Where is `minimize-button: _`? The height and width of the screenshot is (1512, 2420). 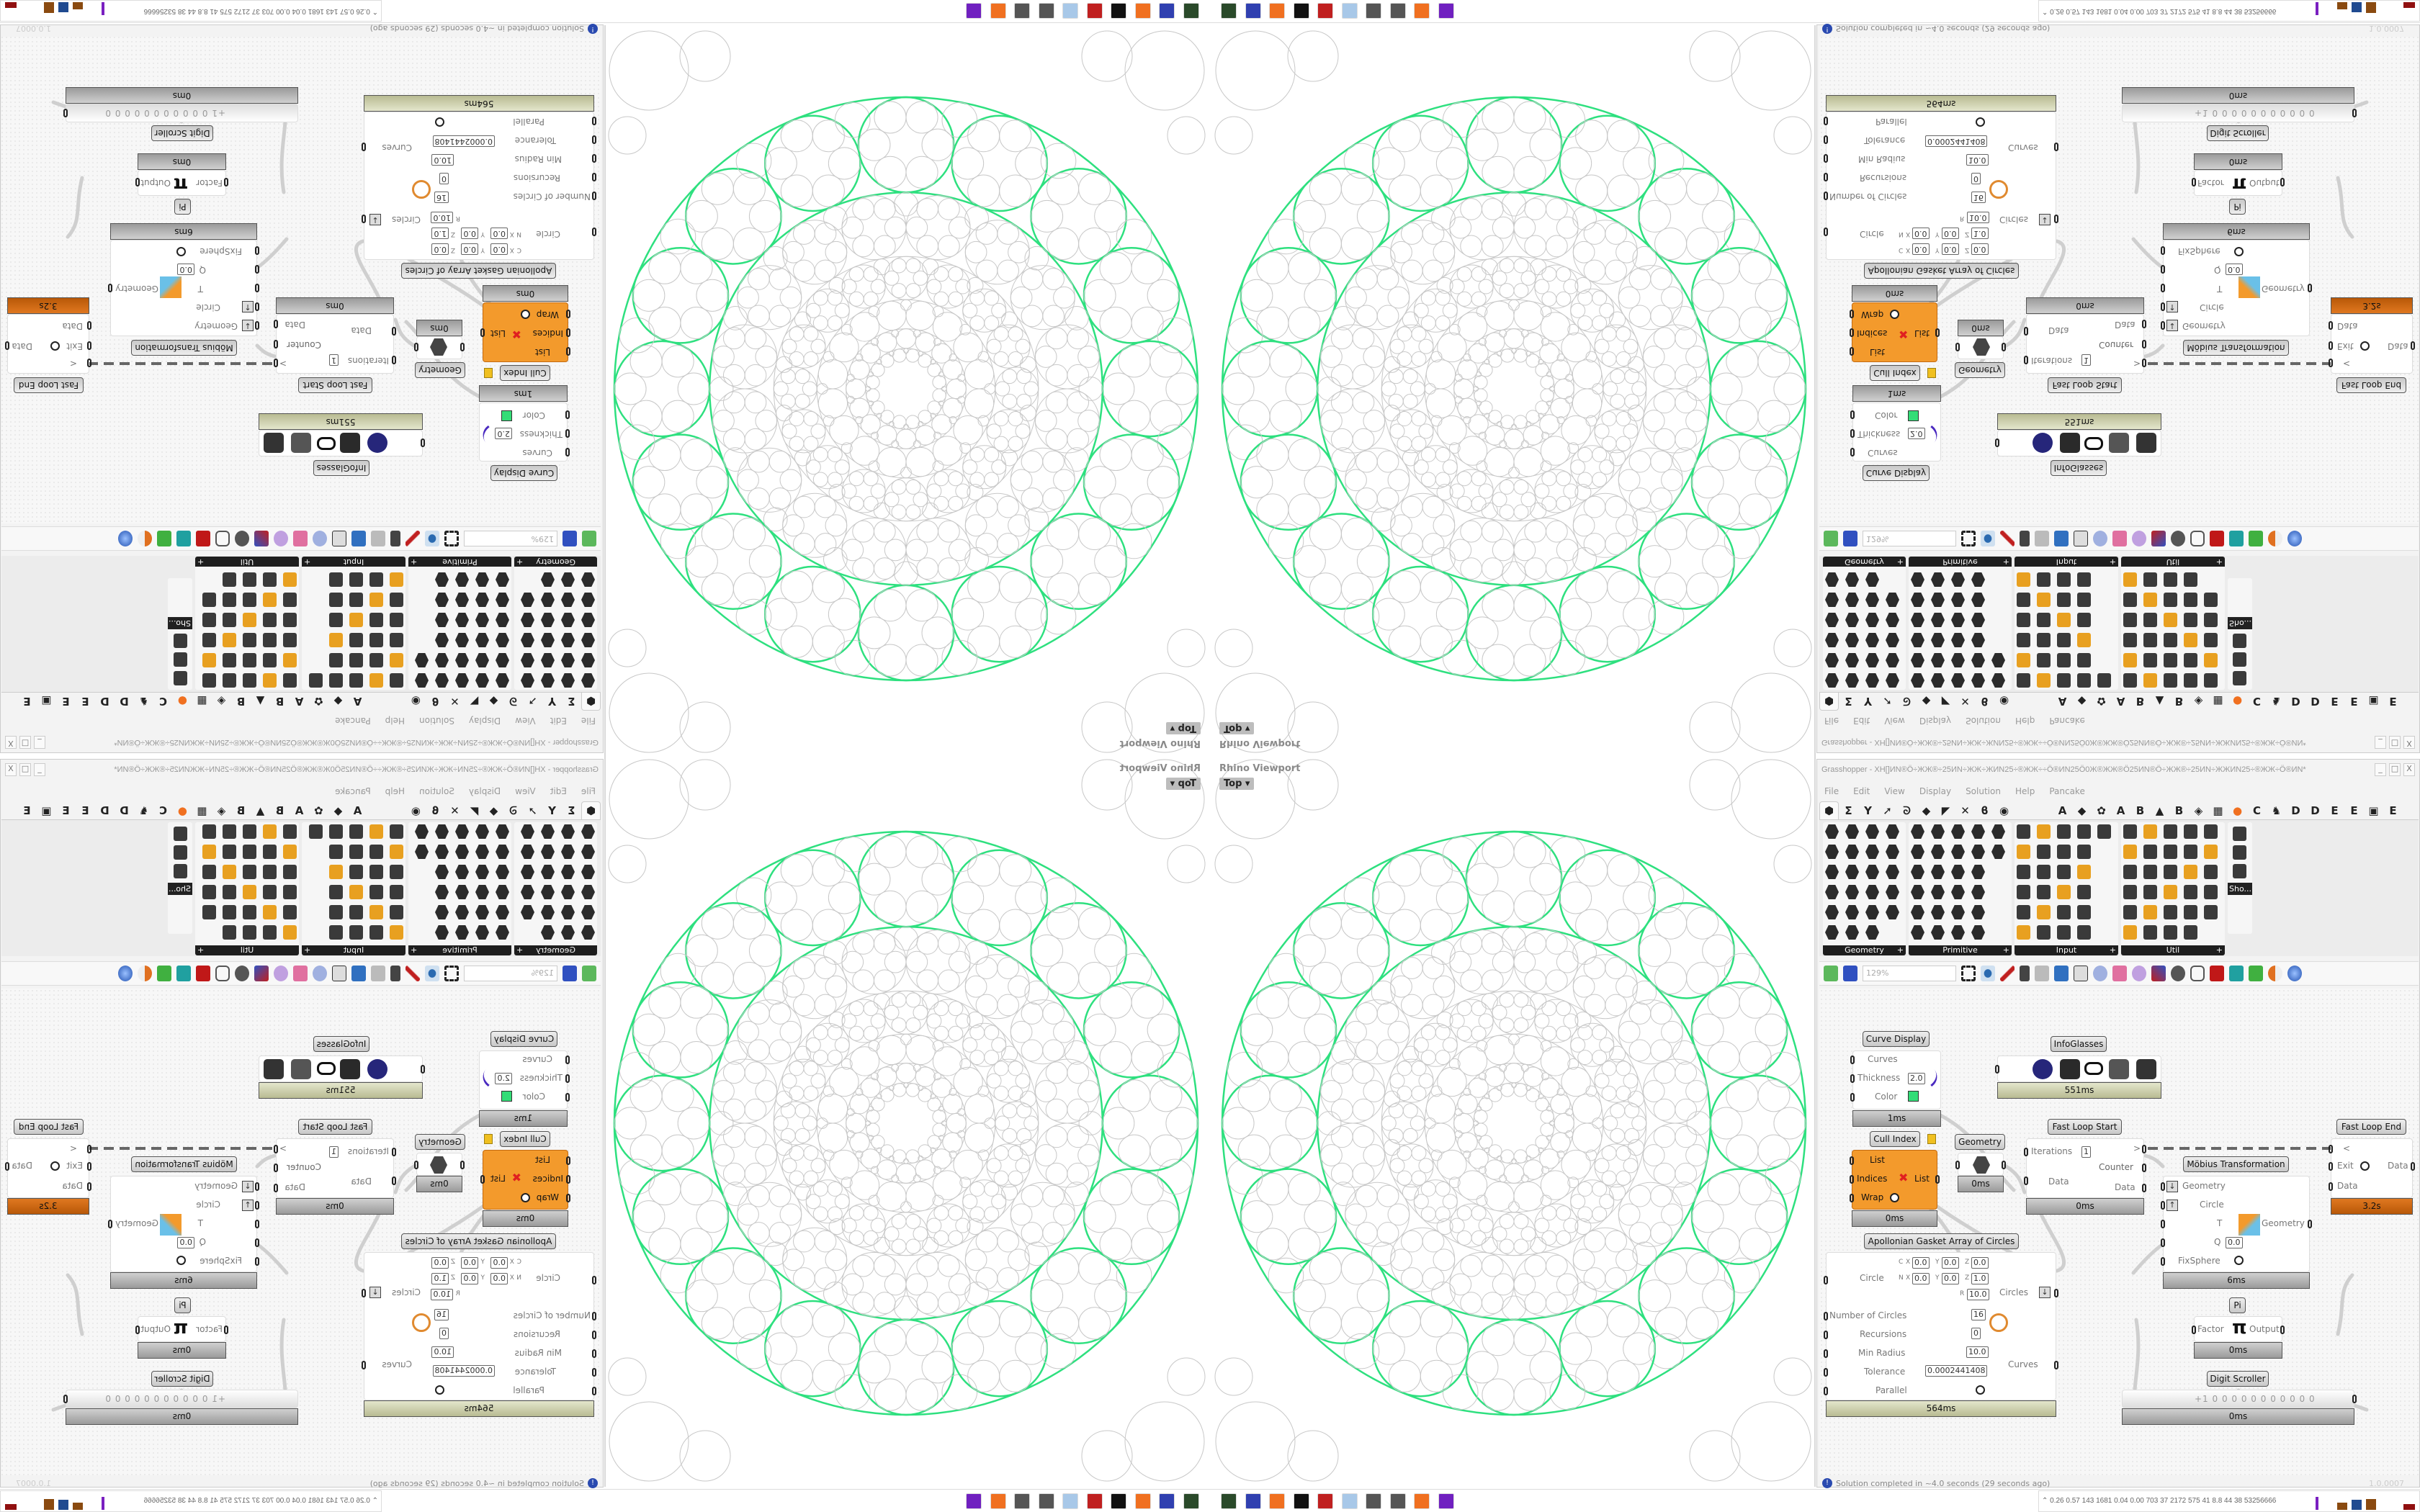 minimize-button: _ is located at coordinates (39, 742).